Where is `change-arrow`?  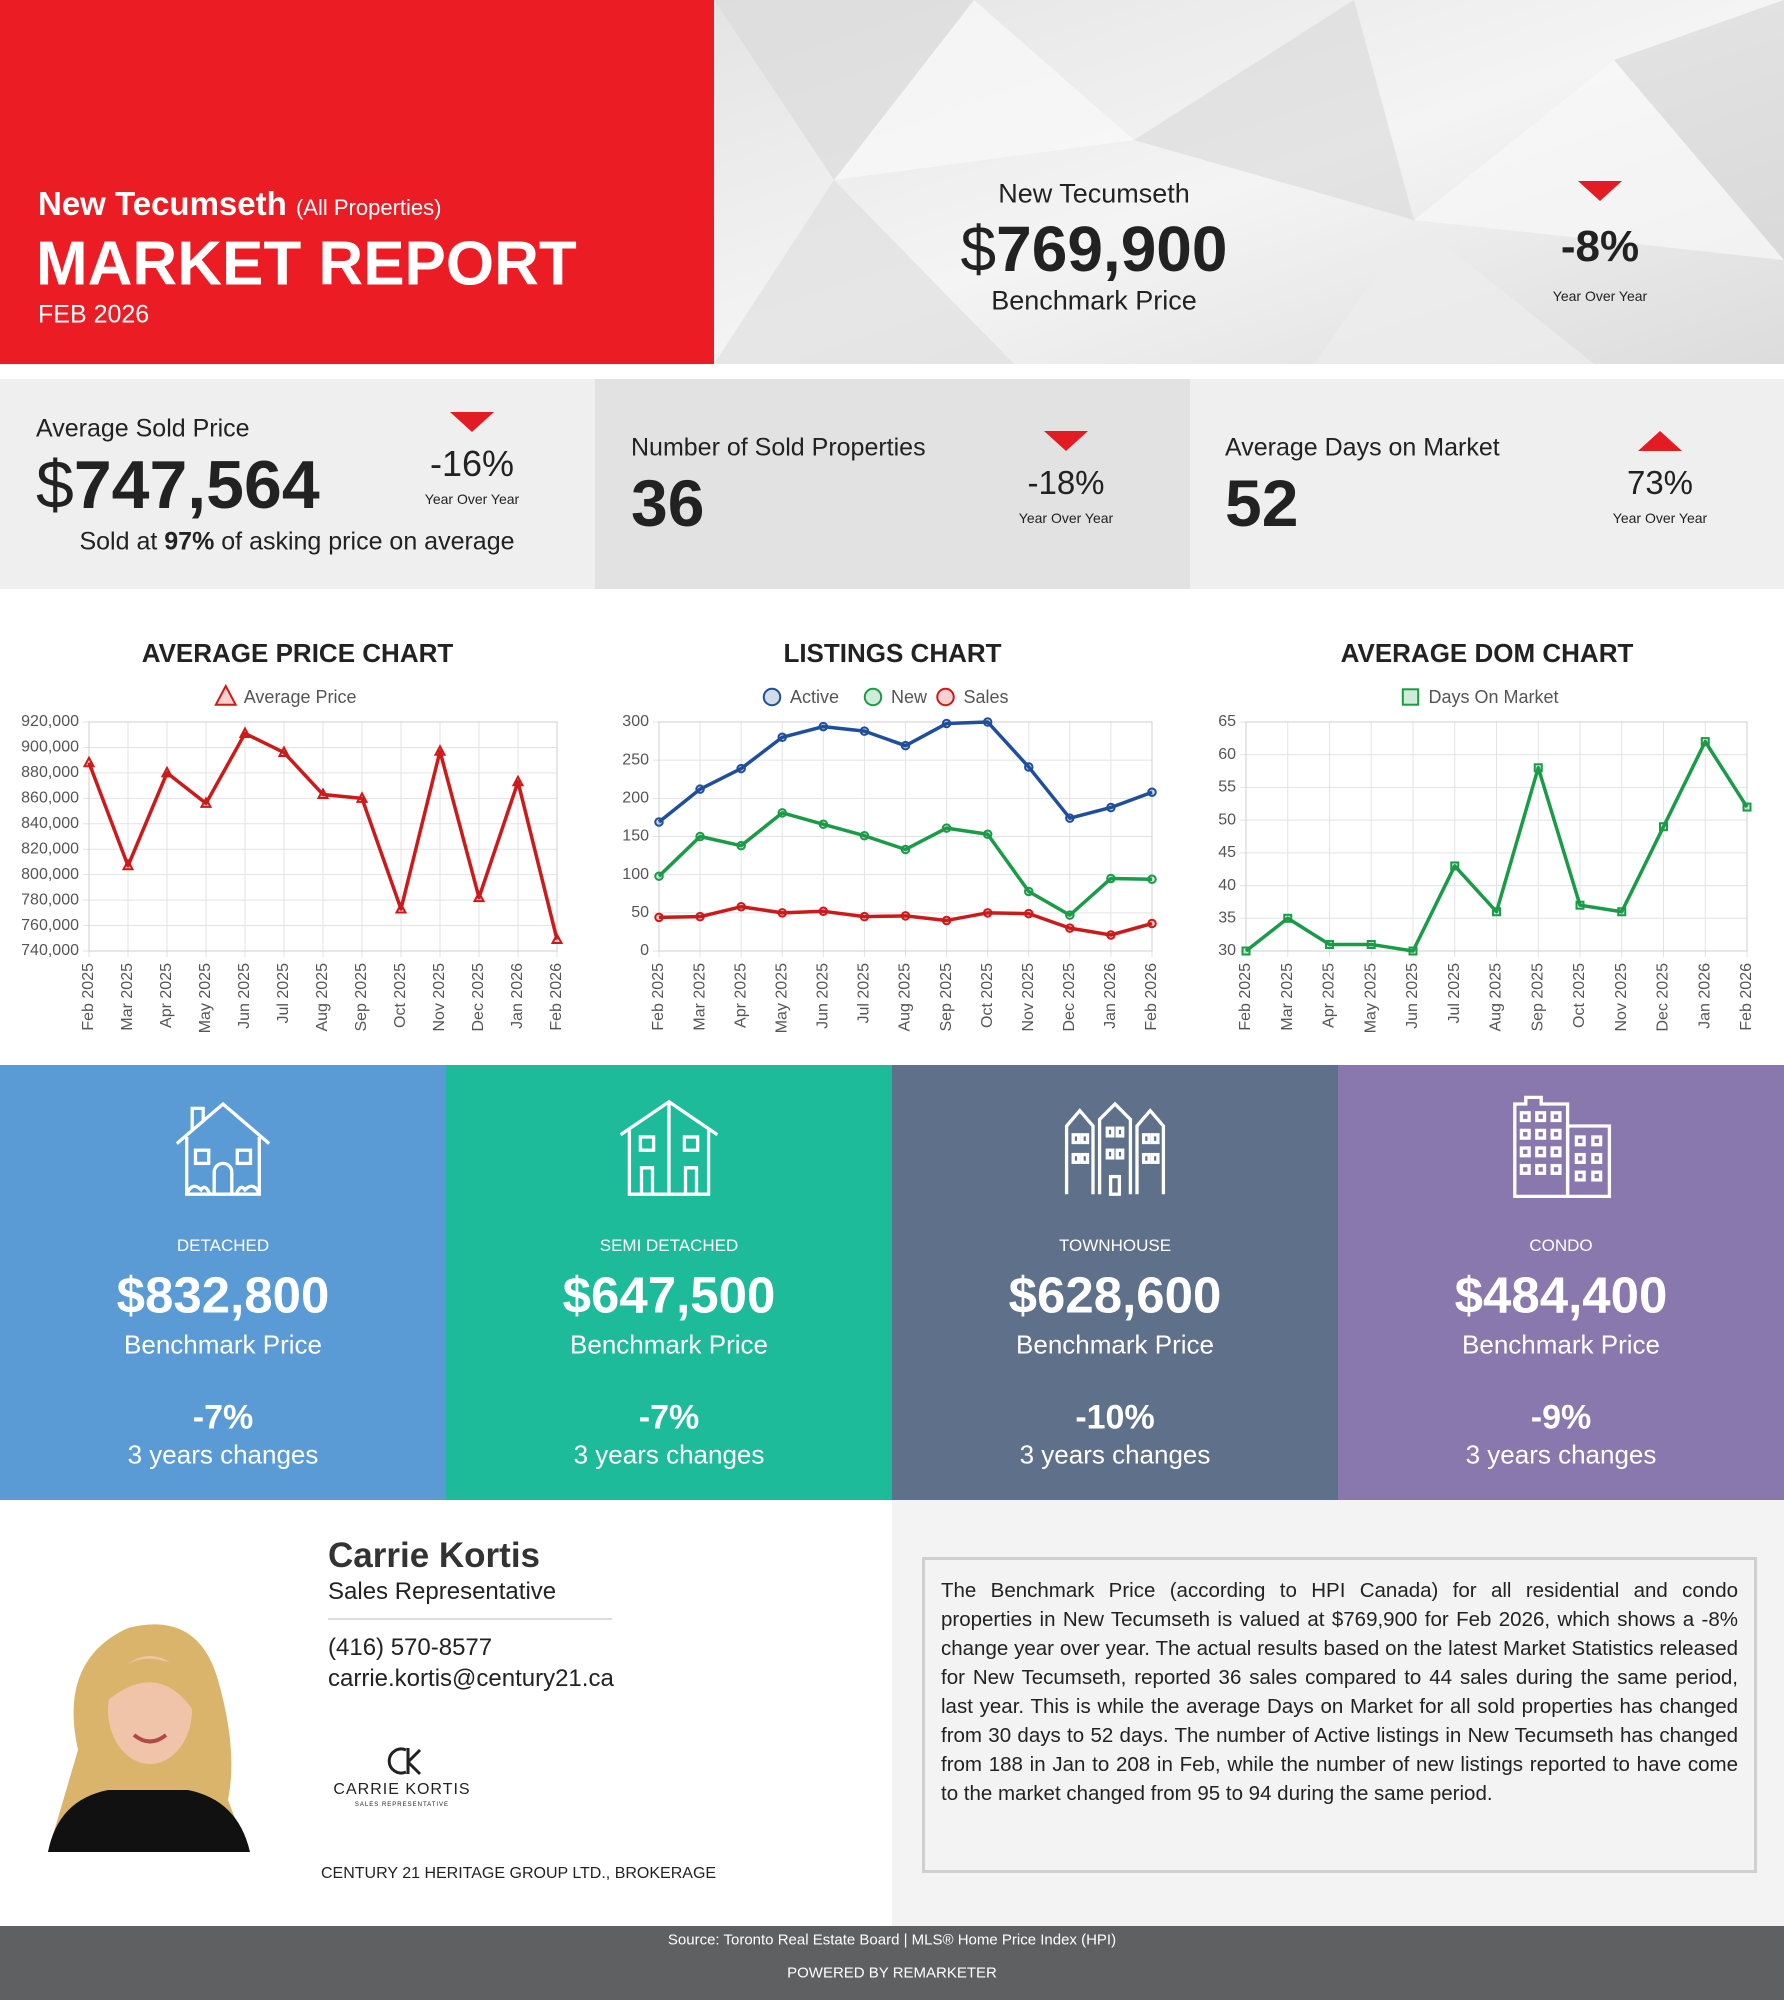 change-arrow is located at coordinates (472, 422).